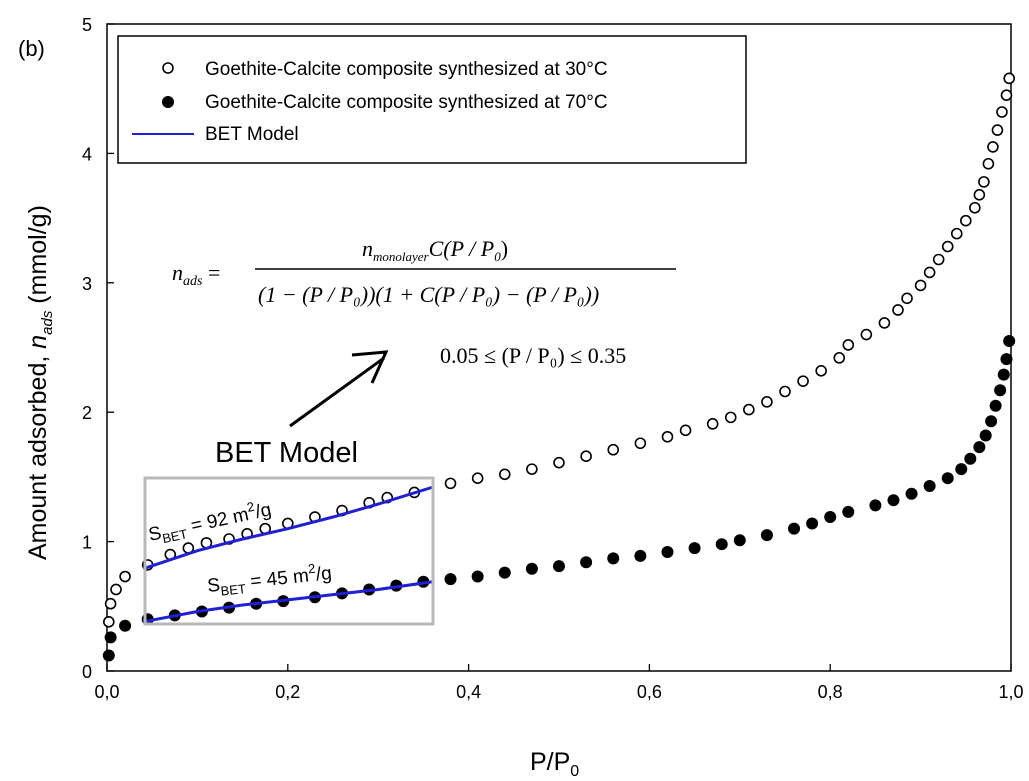  I want to click on x-axis-title: P/P0, so click(554, 764).